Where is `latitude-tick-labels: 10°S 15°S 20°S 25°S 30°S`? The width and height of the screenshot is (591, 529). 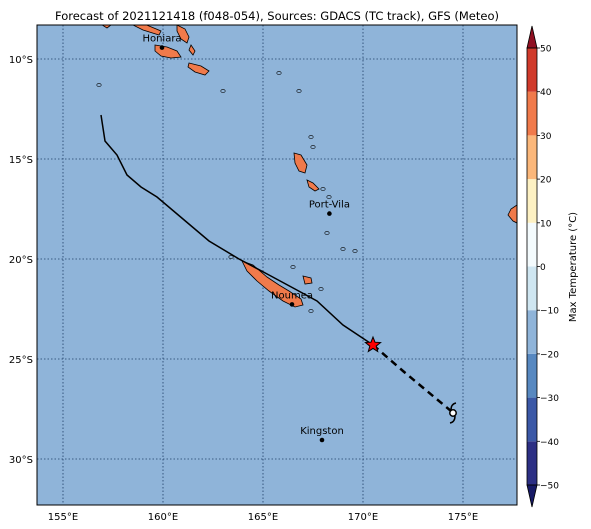 latitude-tick-labels: 10°S 15°S 20°S 25°S 30°S is located at coordinates (21, 260).